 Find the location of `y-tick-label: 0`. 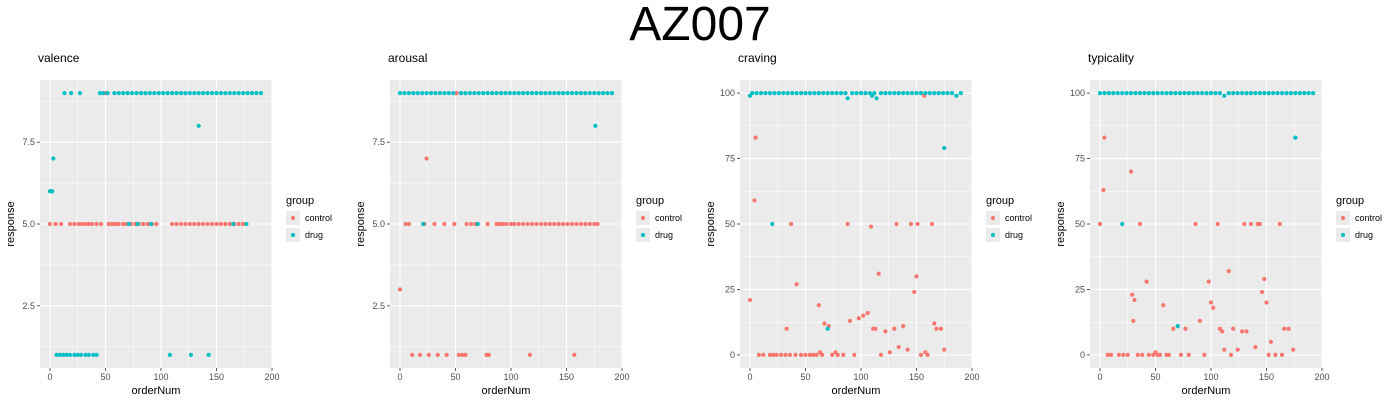

y-tick-label: 0 is located at coordinates (1082, 355).